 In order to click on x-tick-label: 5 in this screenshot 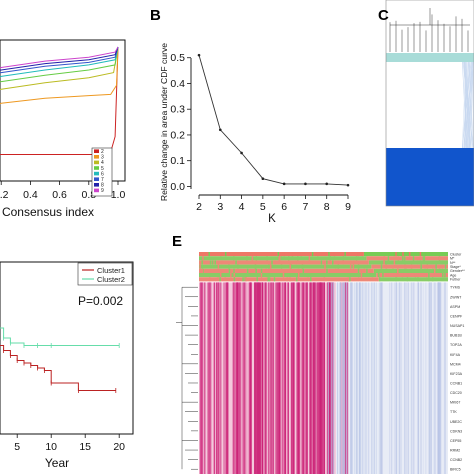, I will do `click(263, 207)`.